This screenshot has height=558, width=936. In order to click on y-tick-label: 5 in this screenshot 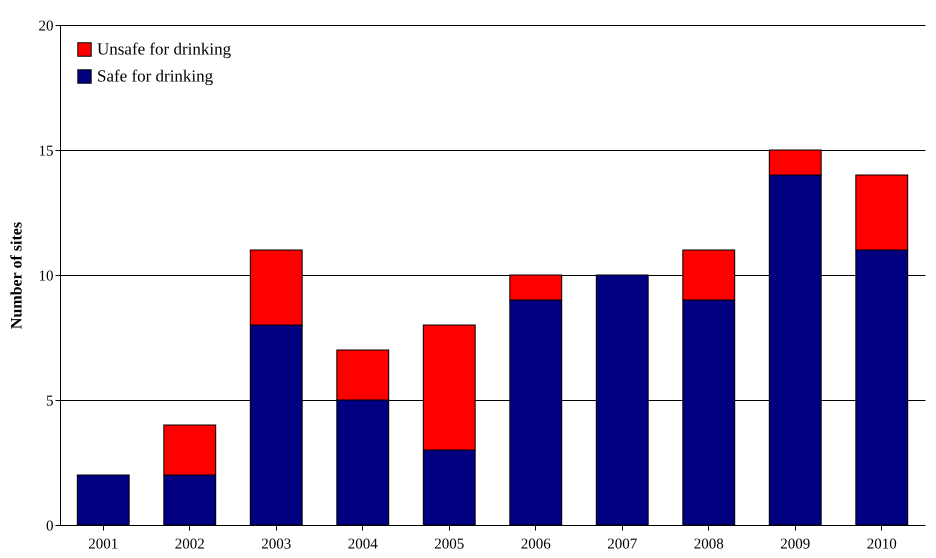, I will do `click(50, 402)`.